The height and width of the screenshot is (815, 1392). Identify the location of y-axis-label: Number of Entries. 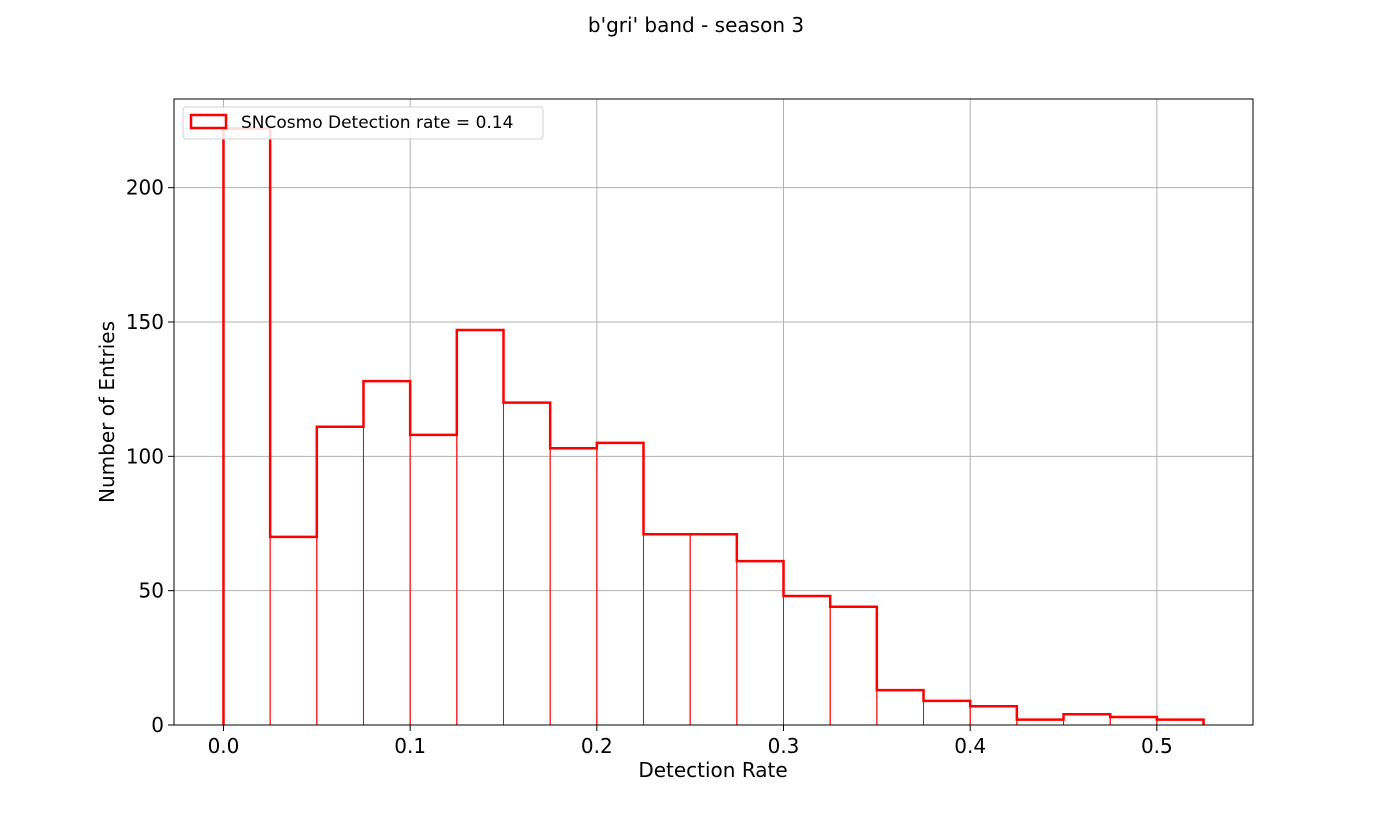
(107, 412).